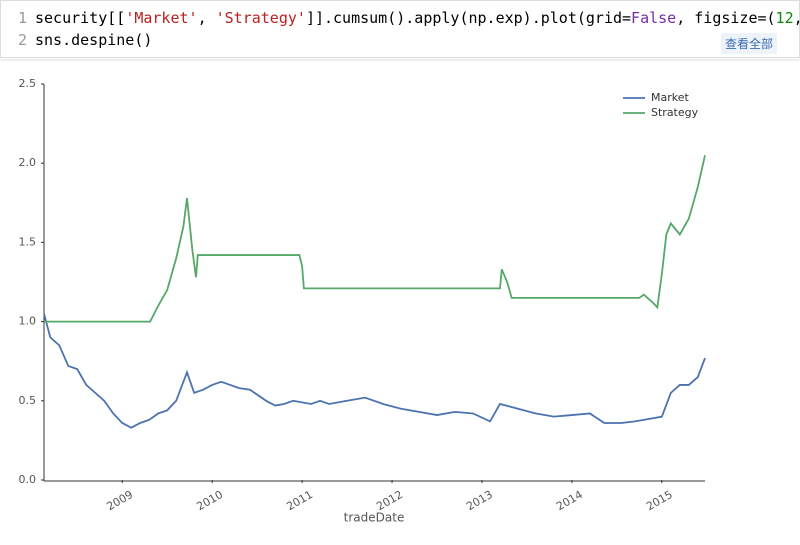 This screenshot has width=800, height=545. What do you see at coordinates (209, 500) in the screenshot?
I see `x-tick-label: 2010` at bounding box center [209, 500].